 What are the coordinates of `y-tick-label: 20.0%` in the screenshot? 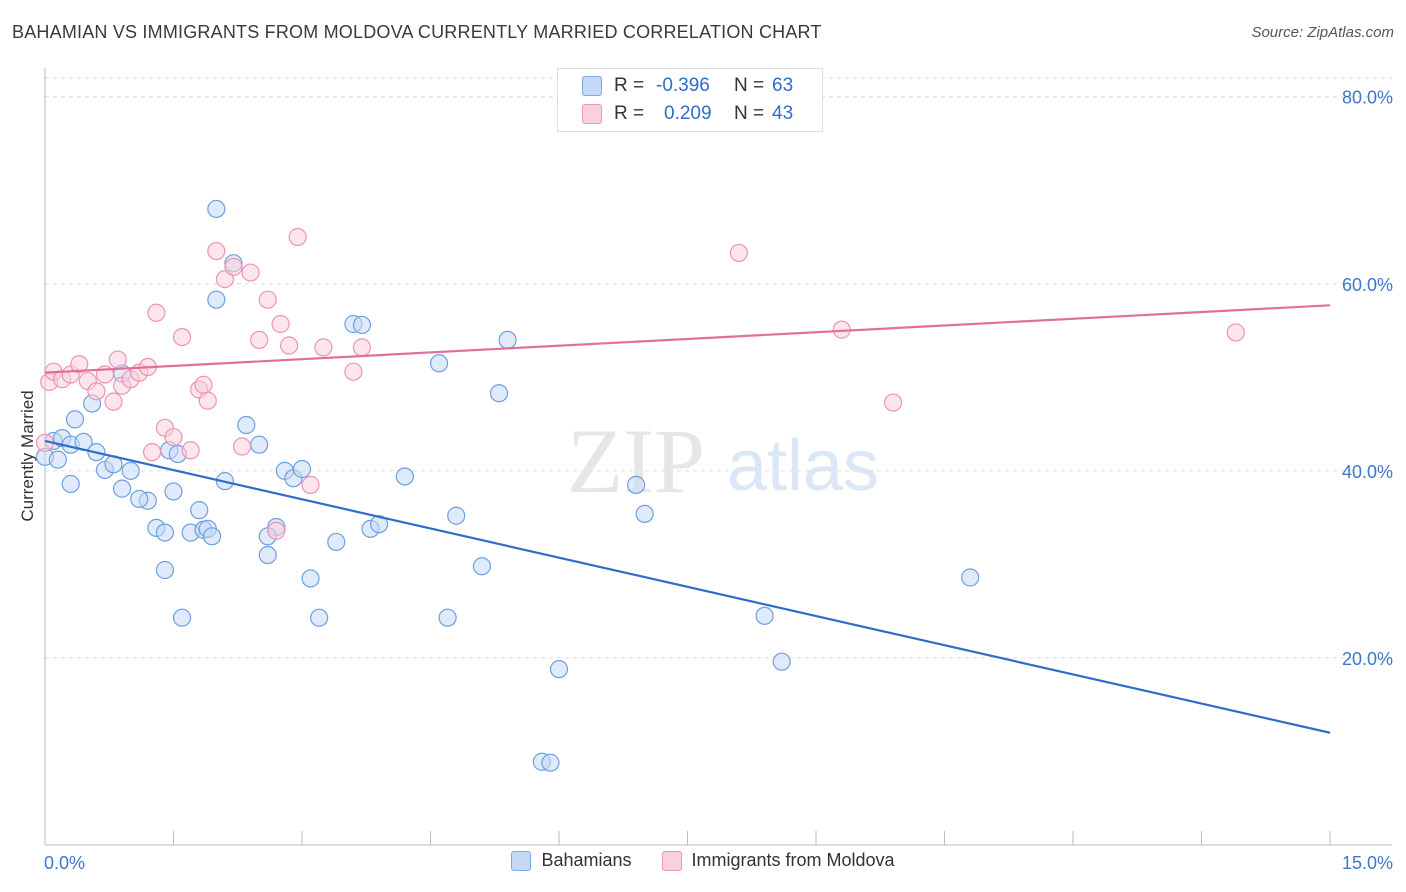 It's located at (1367, 659).